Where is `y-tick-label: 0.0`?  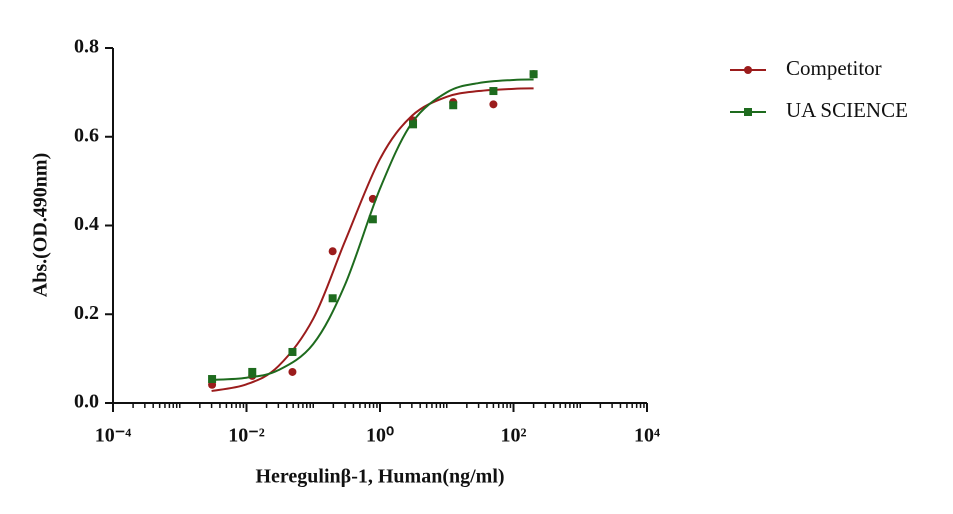 y-tick-label: 0.0 is located at coordinates (86, 402).